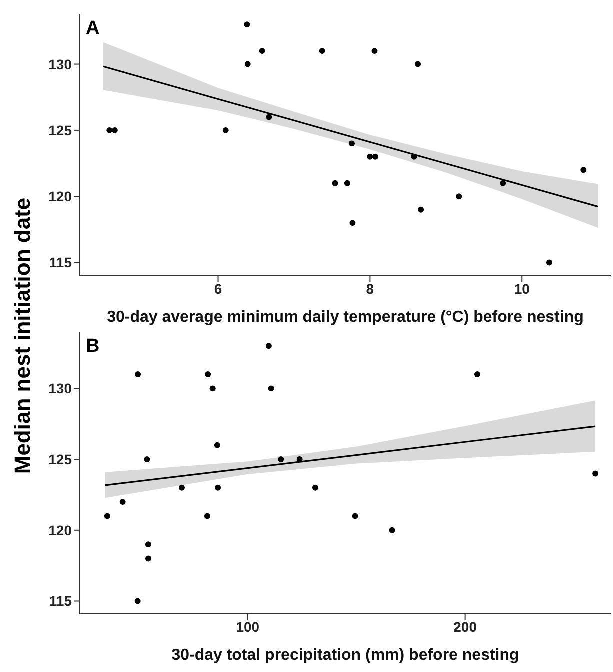  Describe the element at coordinates (23, 336) in the screenshot. I see `y-axis-title: Median nest initiation date` at that location.